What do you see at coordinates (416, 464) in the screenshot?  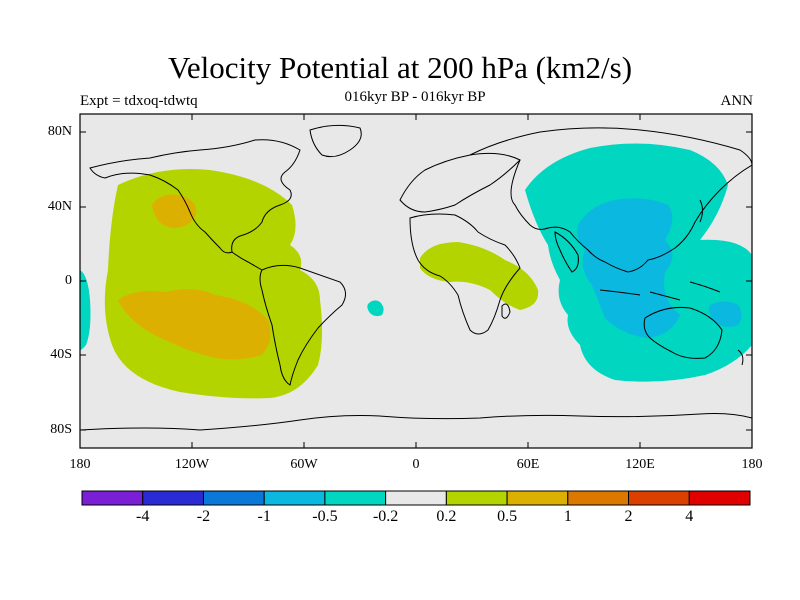 I see `lon-label-0: 0` at bounding box center [416, 464].